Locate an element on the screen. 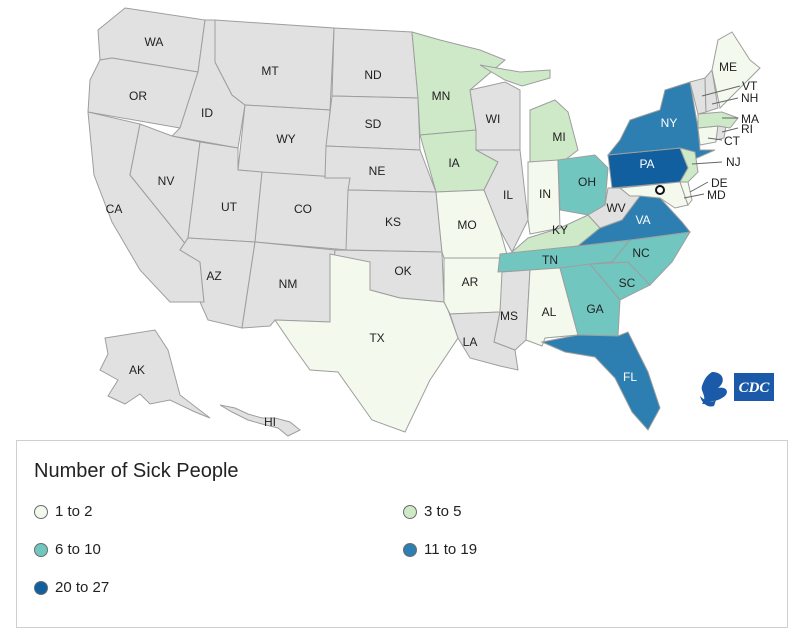 The height and width of the screenshot is (632, 805). label-IA: IA is located at coordinates (453, 163).